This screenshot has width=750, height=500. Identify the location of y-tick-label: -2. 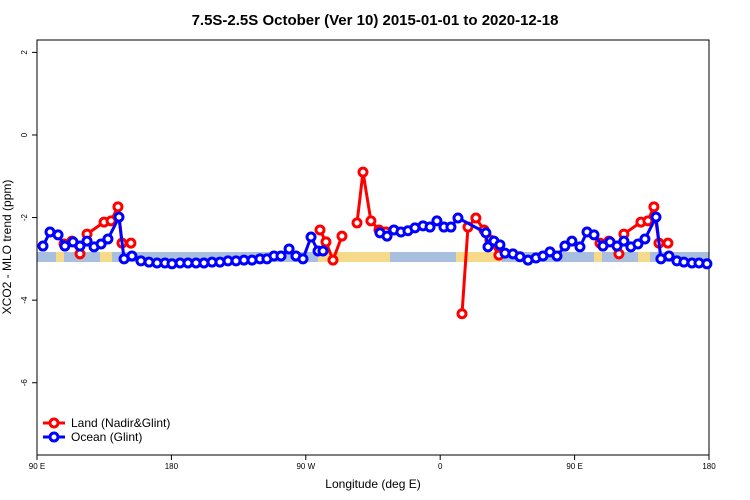
(24, 217).